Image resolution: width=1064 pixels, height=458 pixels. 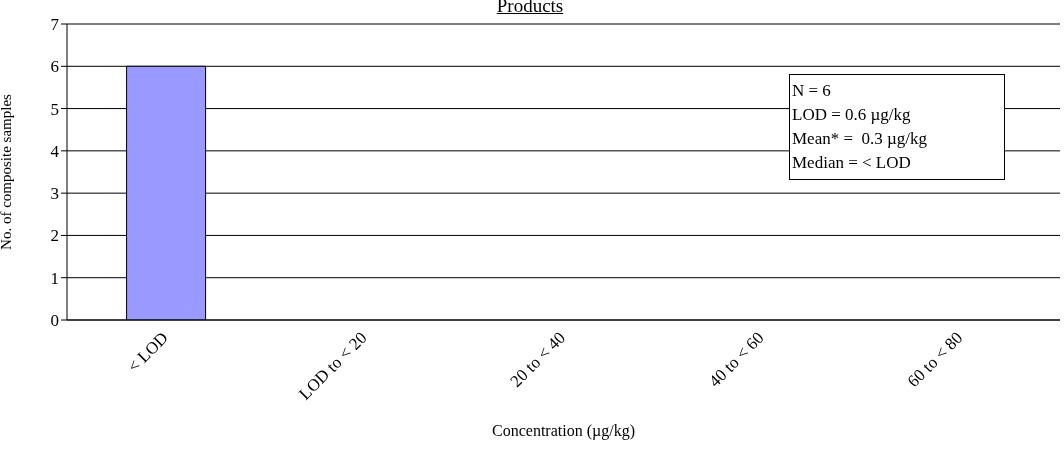 What do you see at coordinates (736, 359) in the screenshot?
I see `x-tick-label: 40 to < 60` at bounding box center [736, 359].